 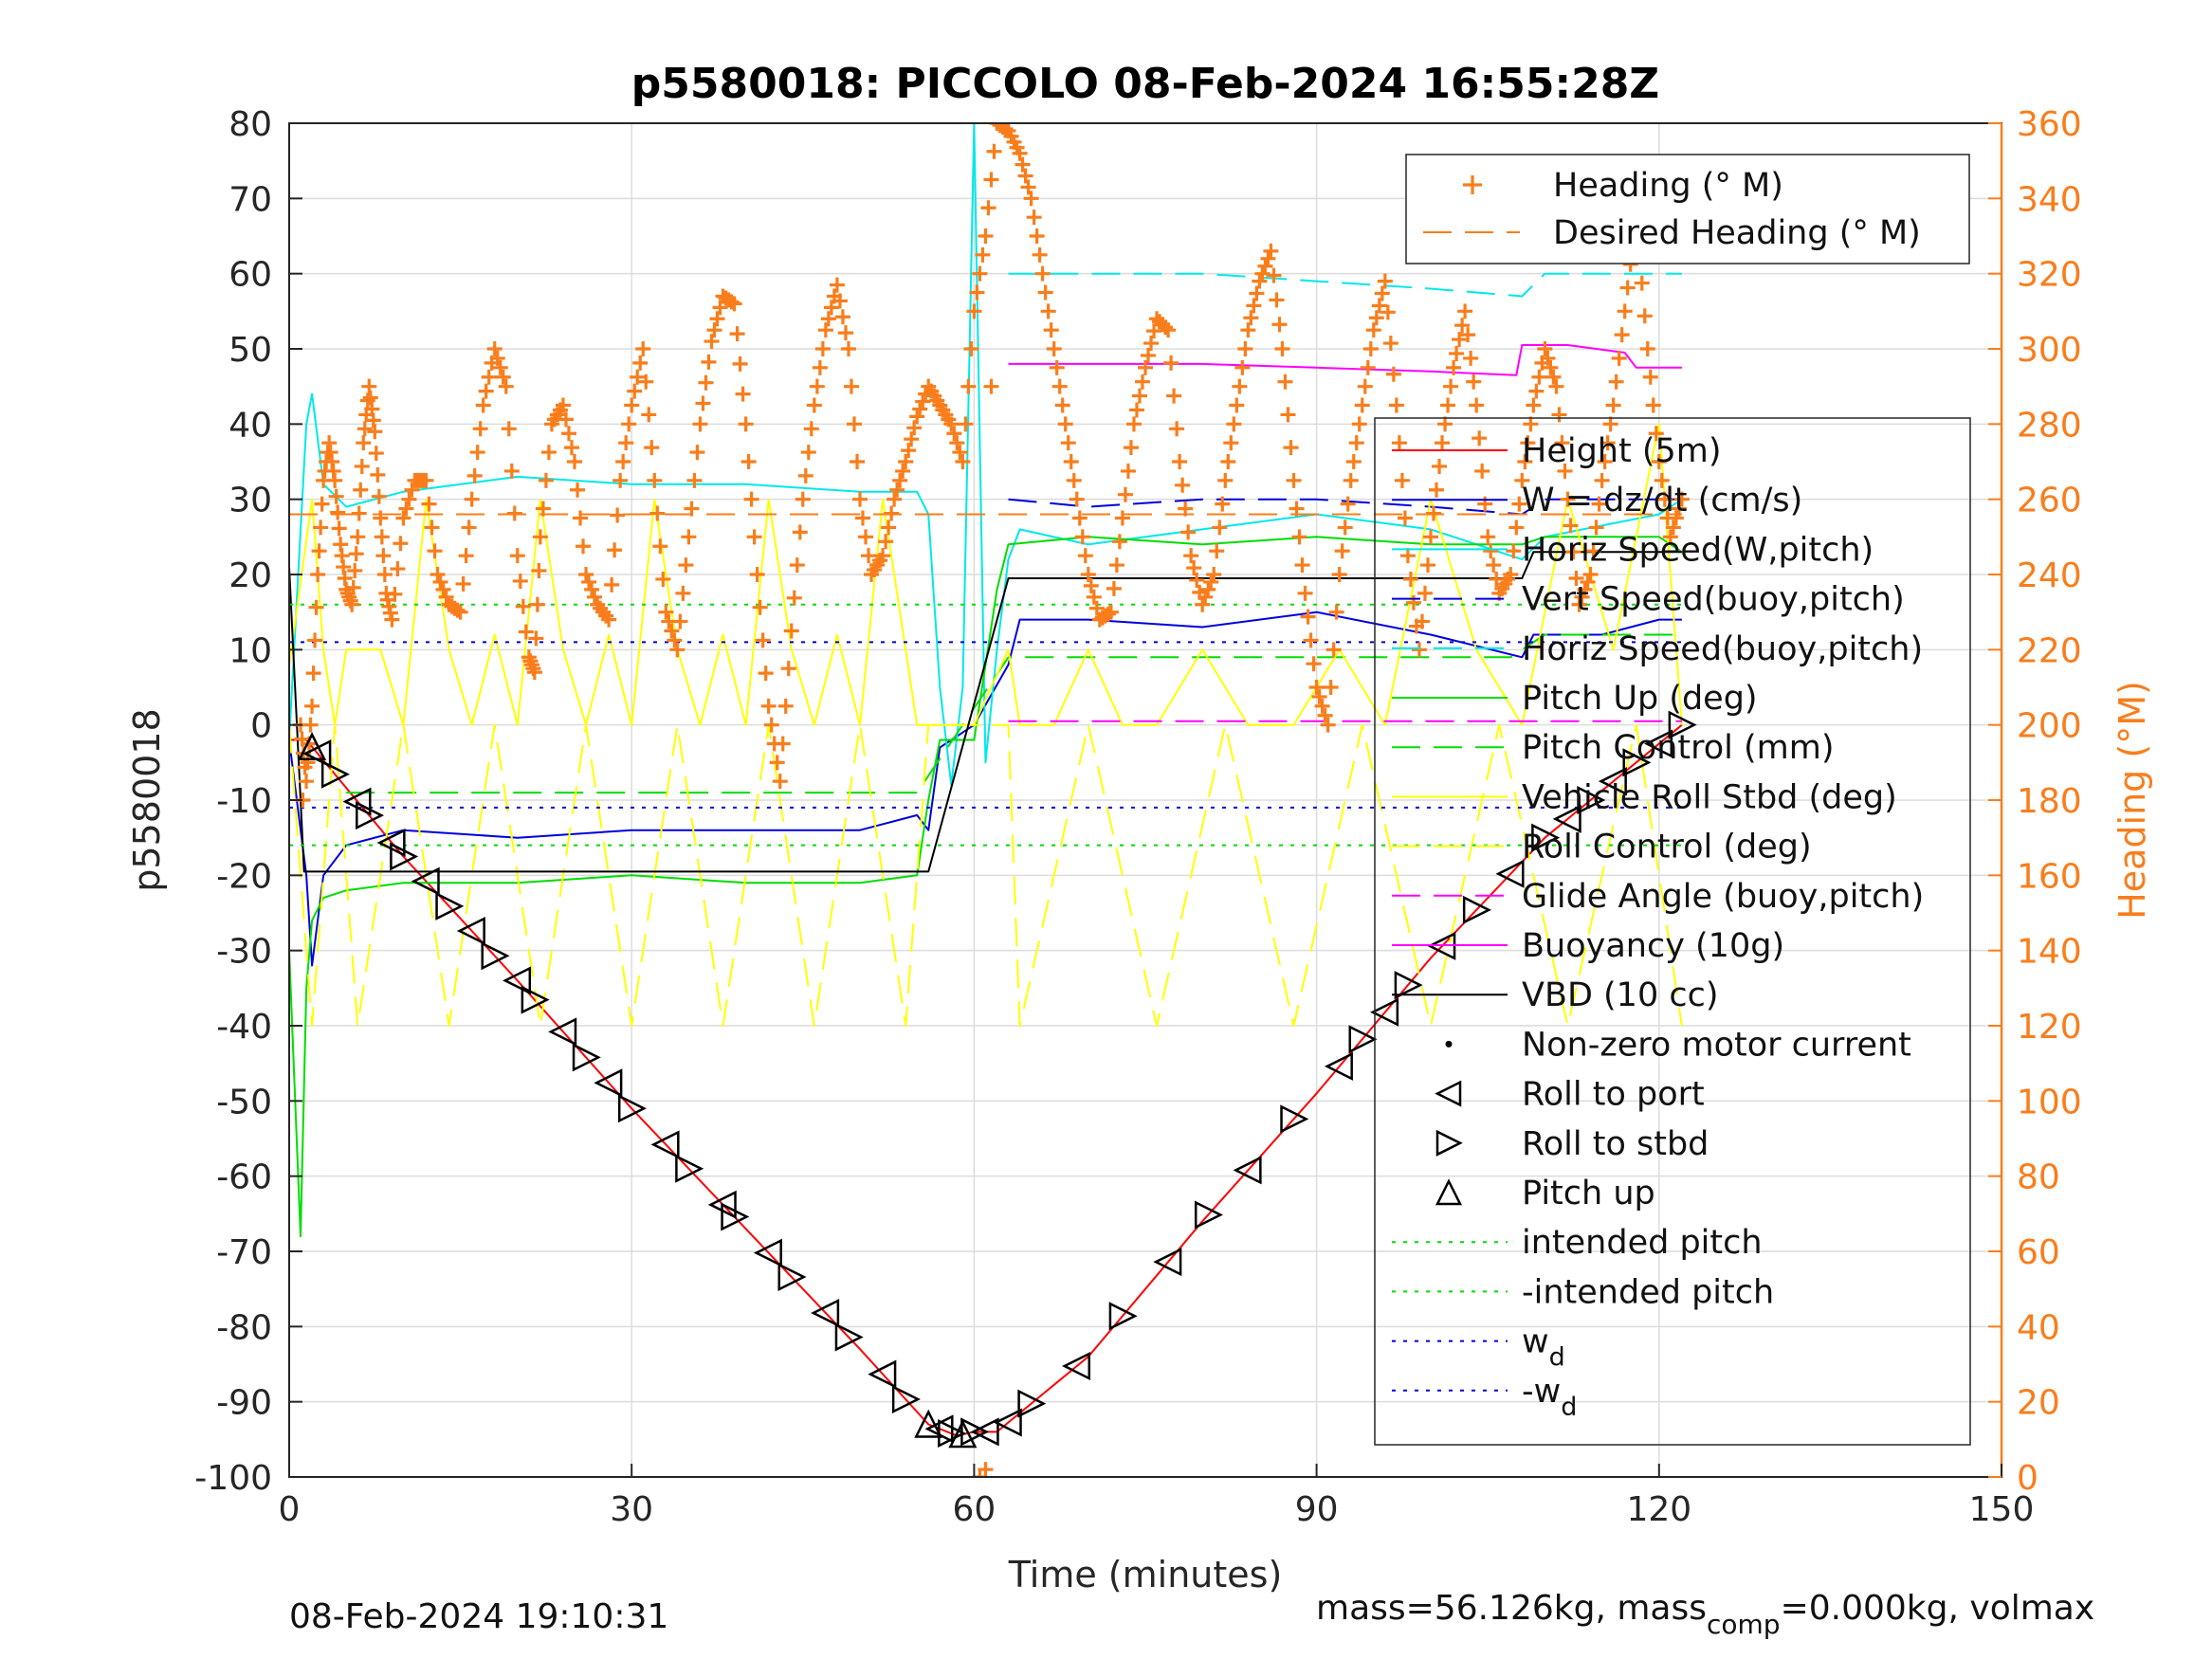 I want to click on y-tick-label-right: 0, so click(x=2027, y=1478).